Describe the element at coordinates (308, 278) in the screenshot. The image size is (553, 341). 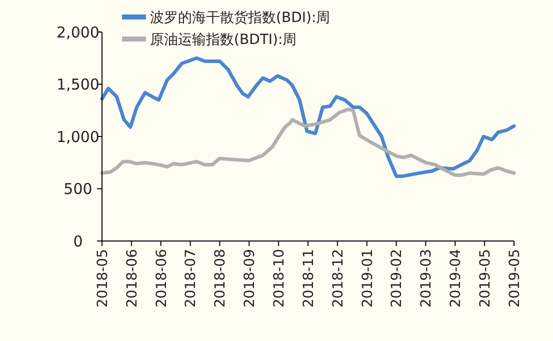
I see `x-tick-label: 2018-11` at that location.